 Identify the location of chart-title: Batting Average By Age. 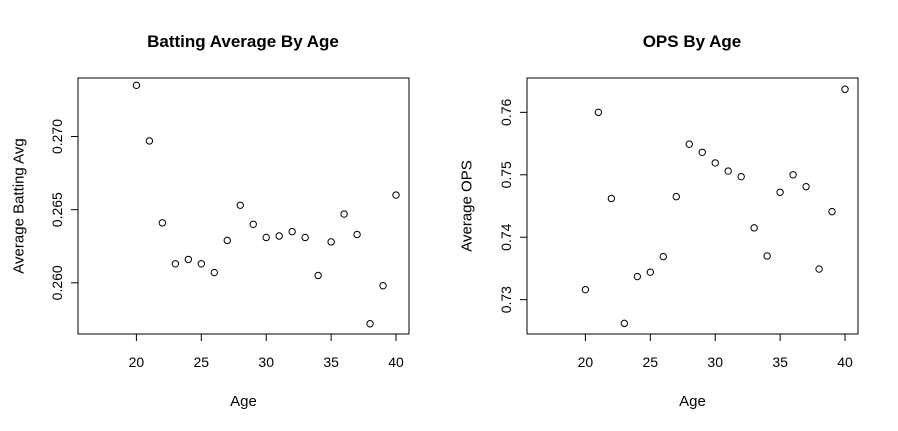
(243, 41).